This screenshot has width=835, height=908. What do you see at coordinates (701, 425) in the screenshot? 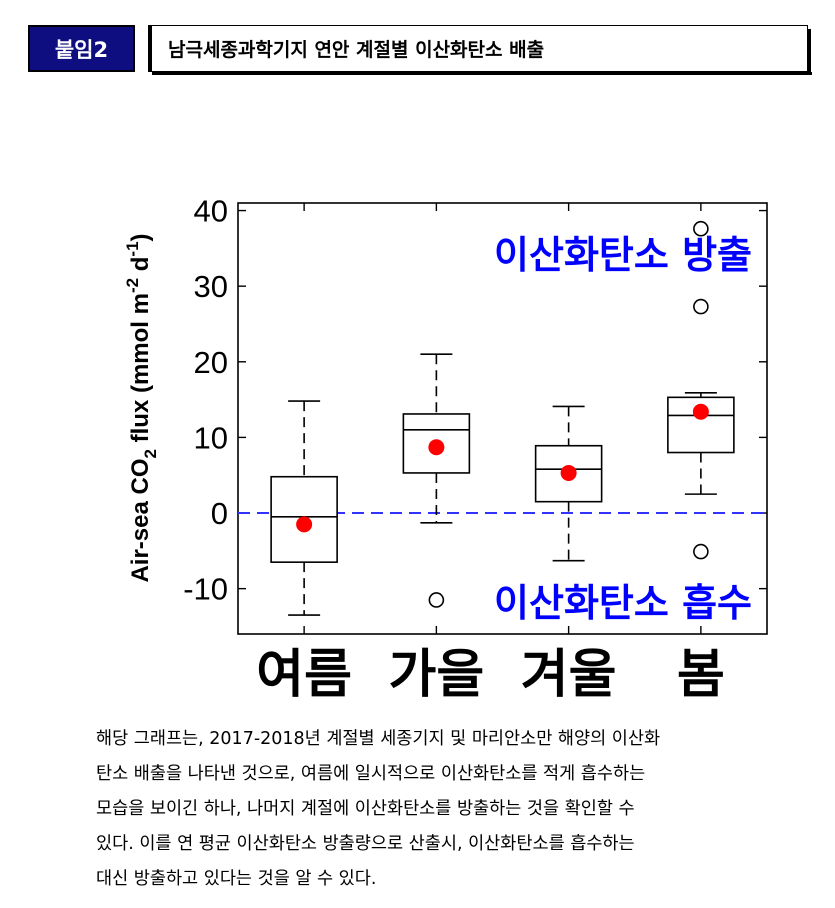
I see `box-iqr` at bounding box center [701, 425].